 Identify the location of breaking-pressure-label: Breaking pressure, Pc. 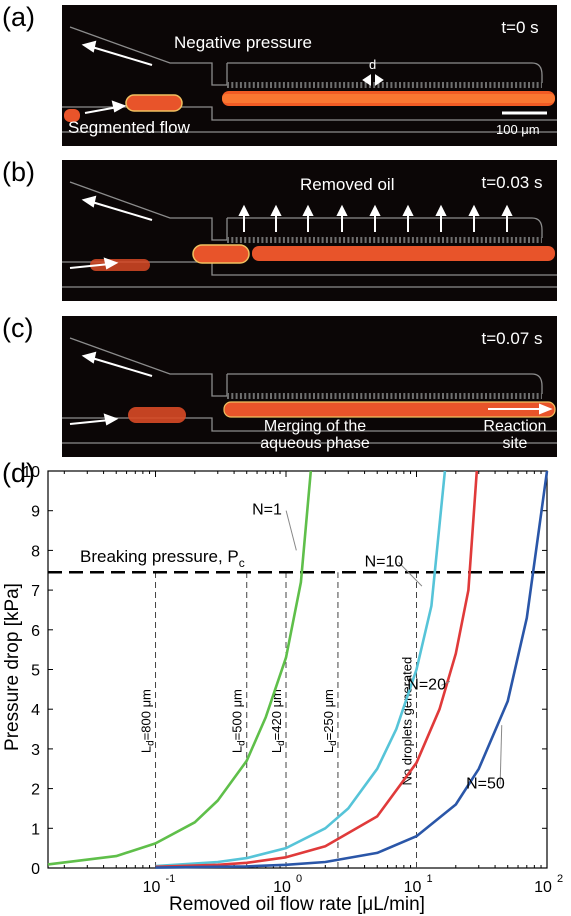
(162, 558).